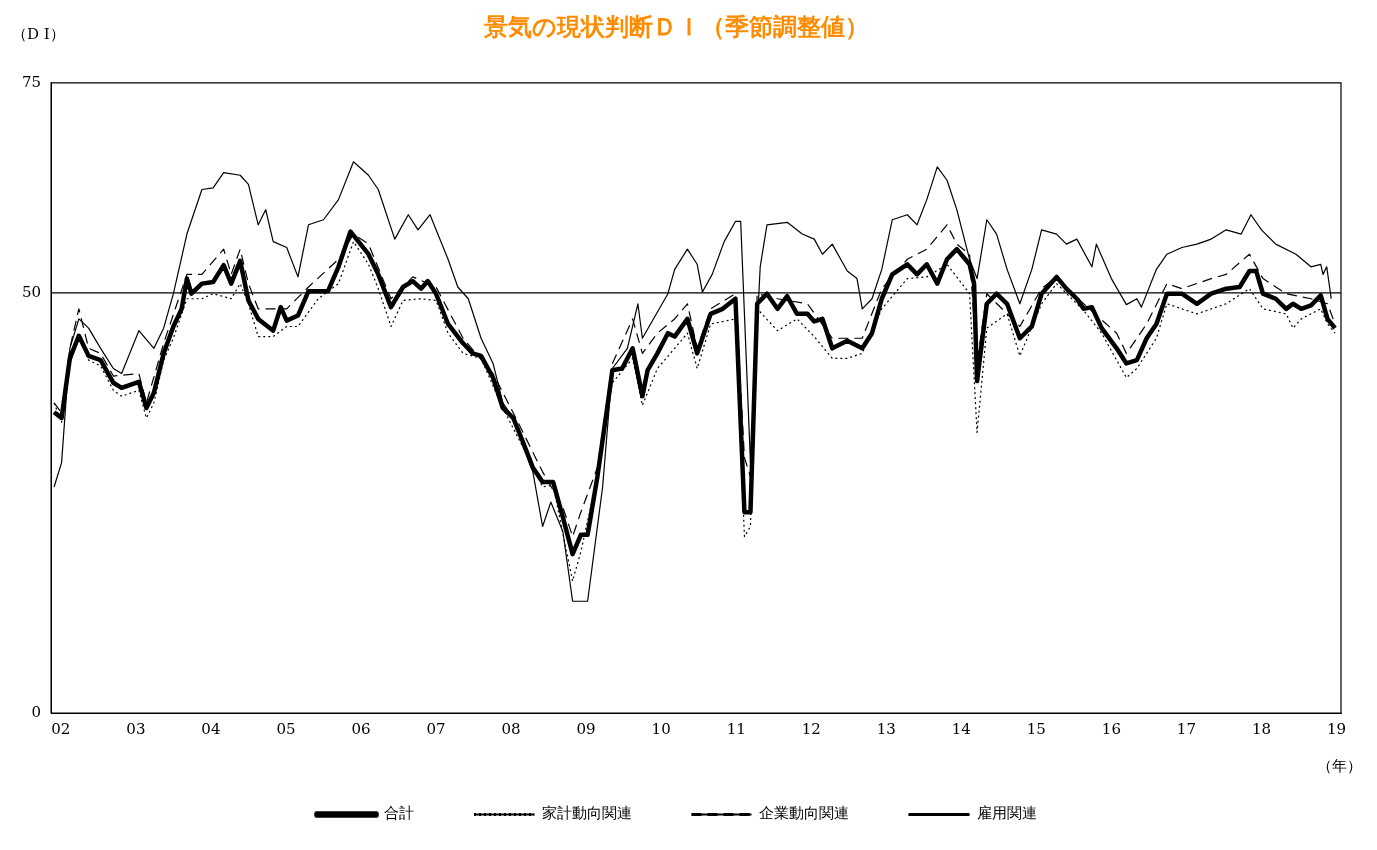 The height and width of the screenshot is (850, 1377). I want to click on x-tick-label: 15, so click(1036, 728).